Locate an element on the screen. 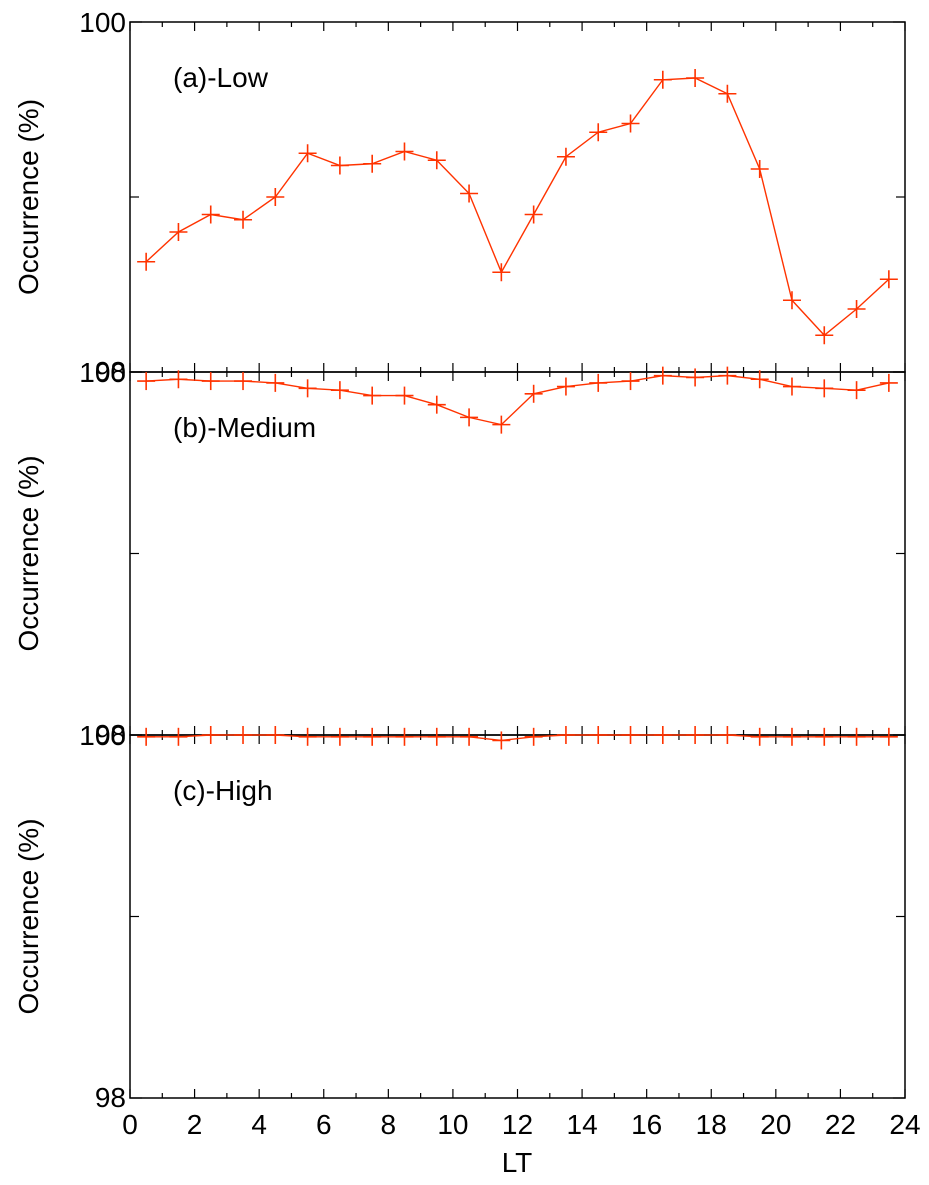 The height and width of the screenshot is (1185, 929). x-tick-label: 4 is located at coordinates (259, 1124).